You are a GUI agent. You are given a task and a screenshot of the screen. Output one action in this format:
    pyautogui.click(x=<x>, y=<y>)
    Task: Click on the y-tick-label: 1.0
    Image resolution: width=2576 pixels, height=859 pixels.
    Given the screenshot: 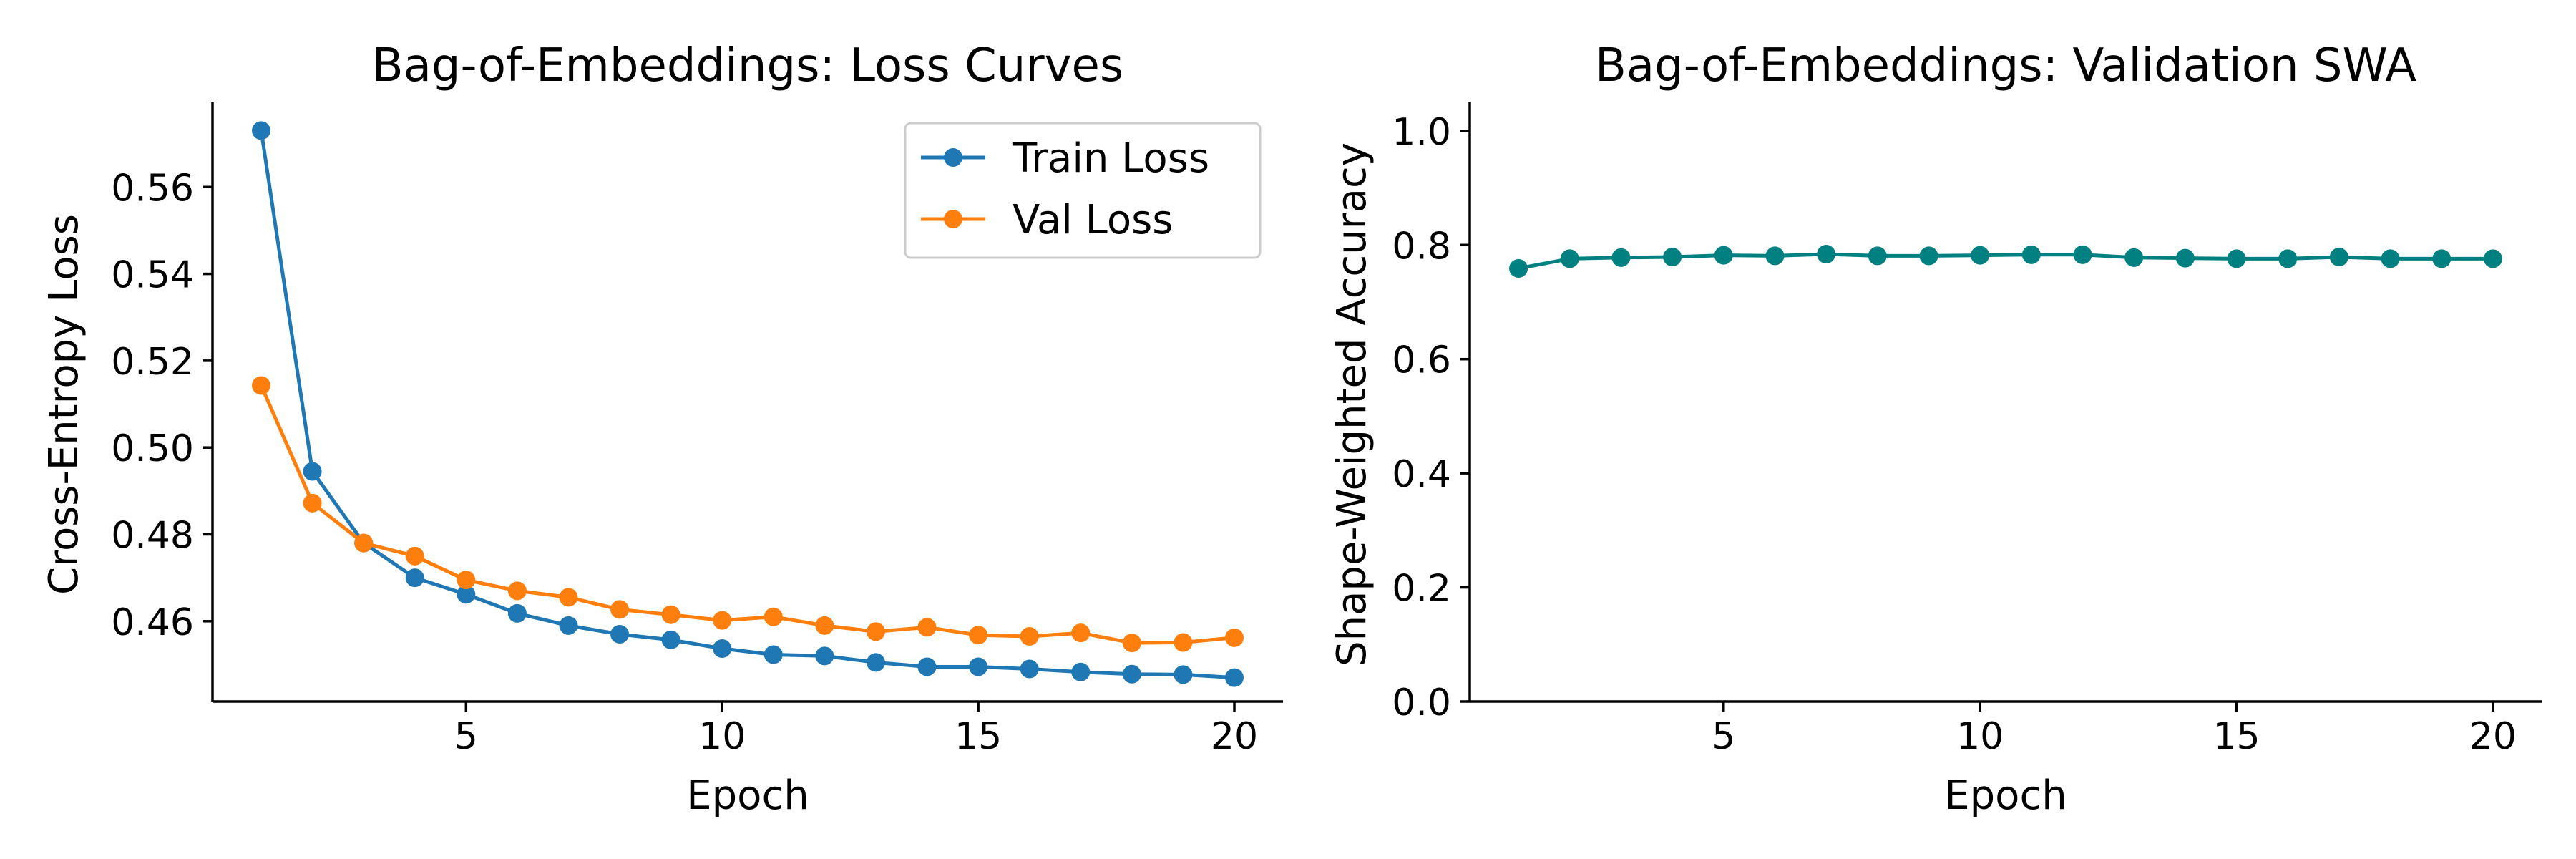 What is the action you would take?
    pyautogui.click(x=1421, y=132)
    